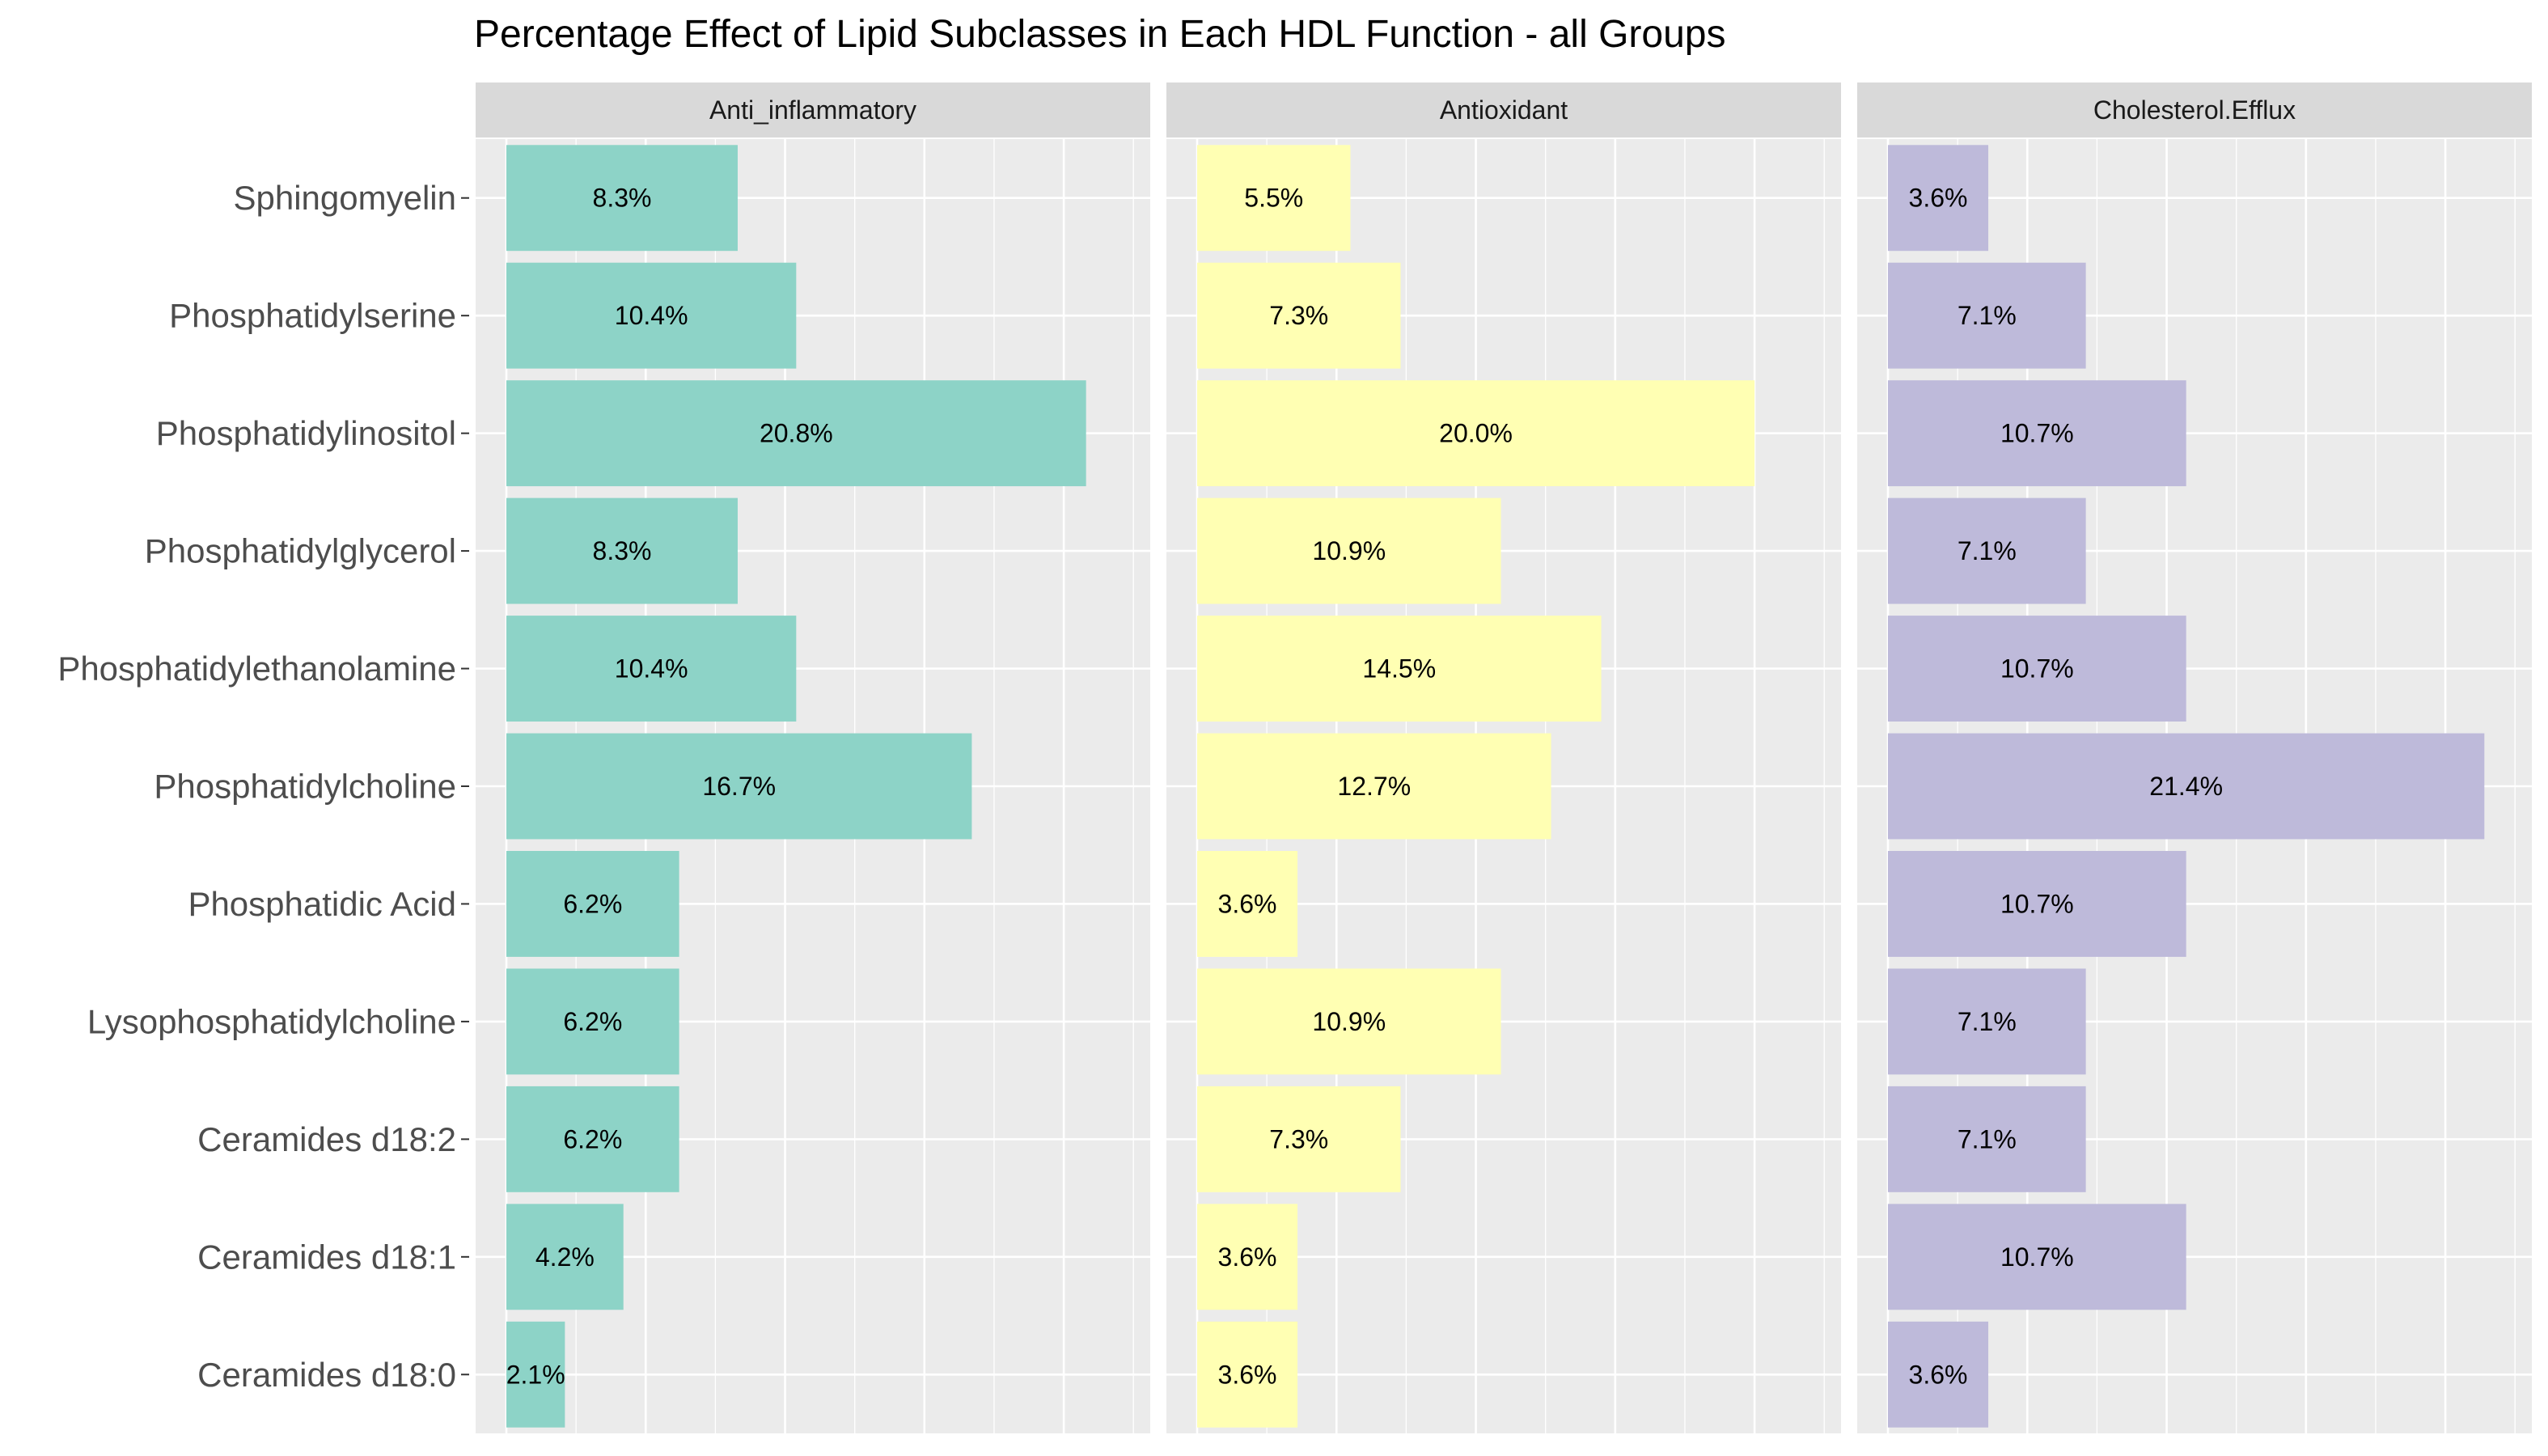  I want to click on facet-strip-label: Anti_inflammatory, so click(812, 110).